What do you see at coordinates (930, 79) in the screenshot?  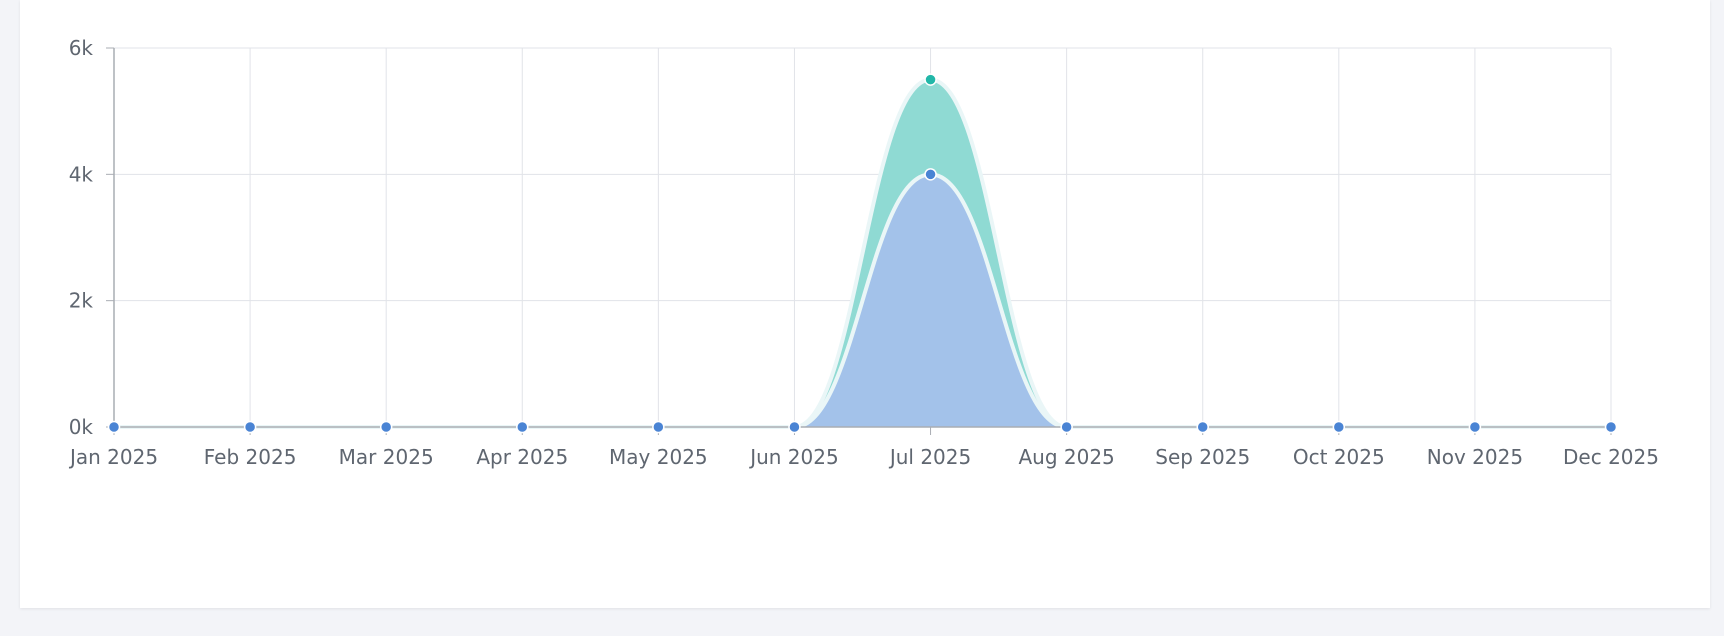 I see `series-2-point` at bounding box center [930, 79].